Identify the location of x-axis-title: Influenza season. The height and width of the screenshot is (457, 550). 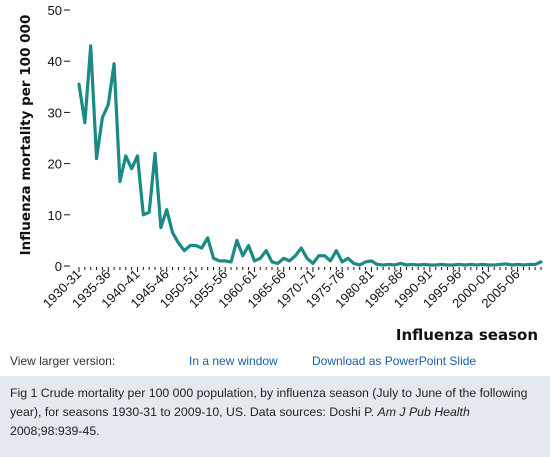
(467, 335).